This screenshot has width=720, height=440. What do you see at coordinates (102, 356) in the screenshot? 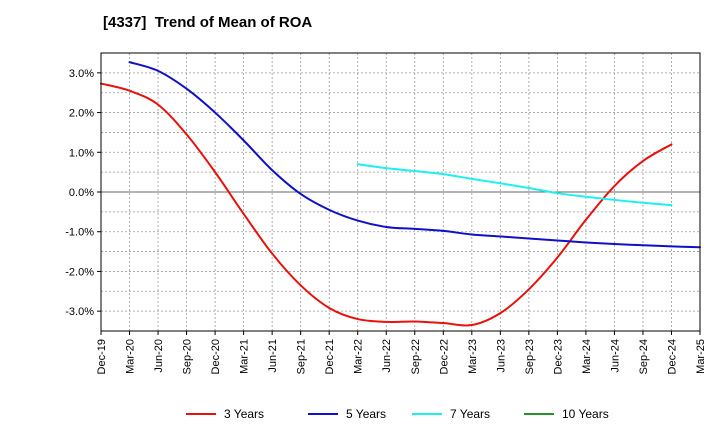
I see `x-tick-label: Dec-19` at bounding box center [102, 356].